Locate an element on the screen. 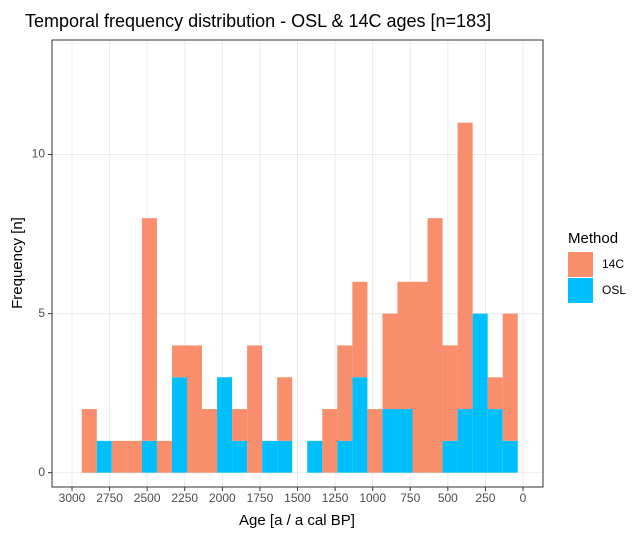  x-tick-label: 1500 is located at coordinates (297, 498).